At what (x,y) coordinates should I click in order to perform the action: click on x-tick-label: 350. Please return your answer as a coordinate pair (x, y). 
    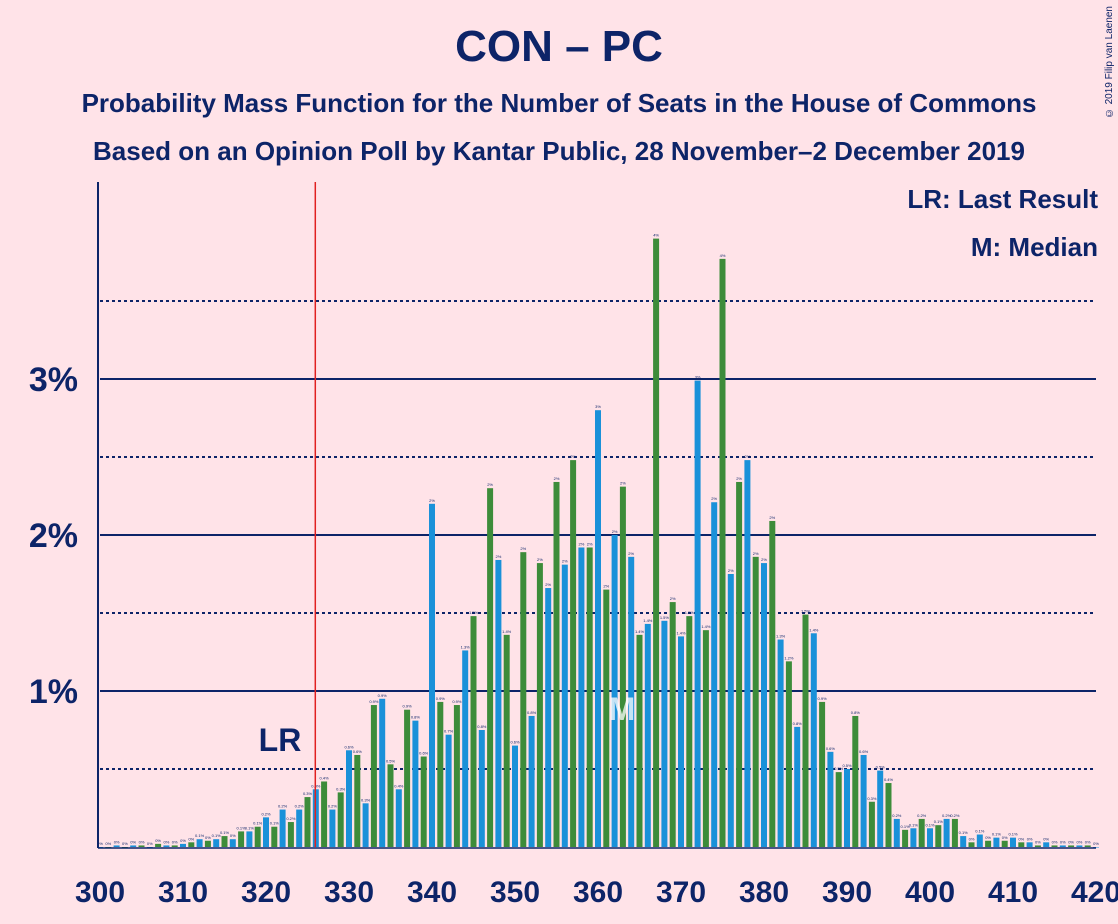
    Looking at the image, I should click on (515, 892).